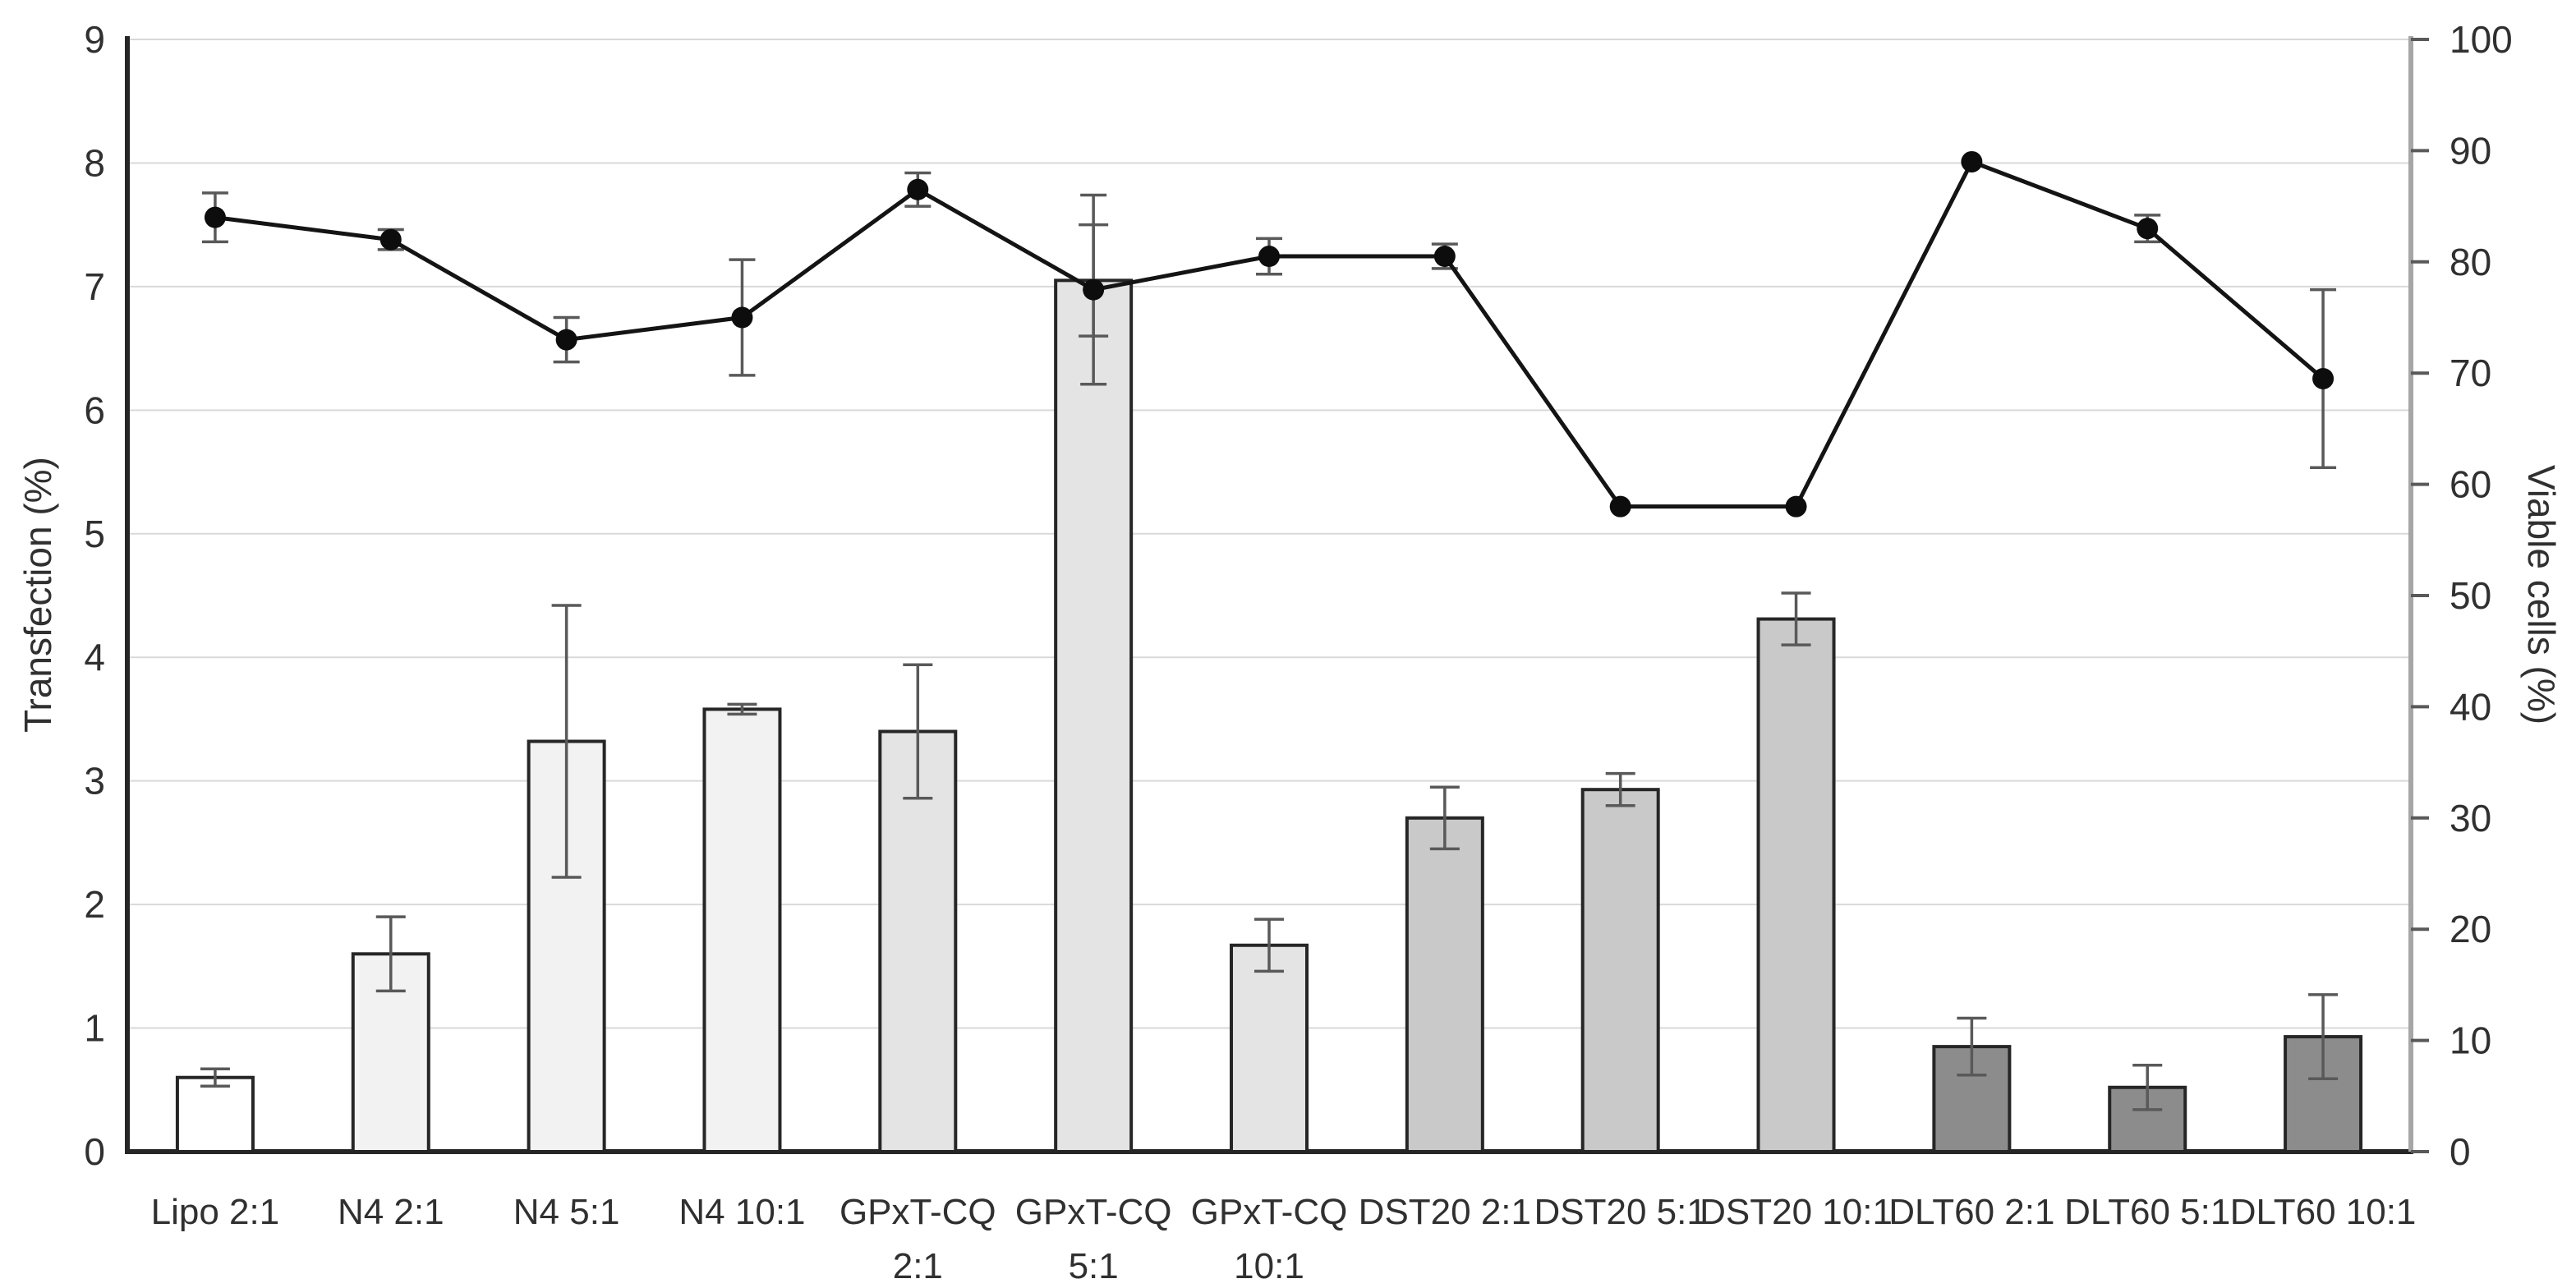 This screenshot has width=2576, height=1288. I want to click on category-label: Lipo 2:1, so click(216, 1212).